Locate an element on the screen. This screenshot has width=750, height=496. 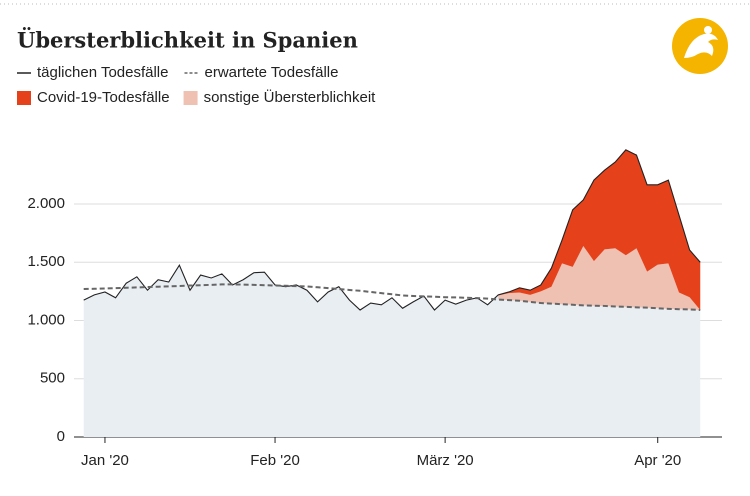
y-tick-label: 1.500 is located at coordinates (46, 261).